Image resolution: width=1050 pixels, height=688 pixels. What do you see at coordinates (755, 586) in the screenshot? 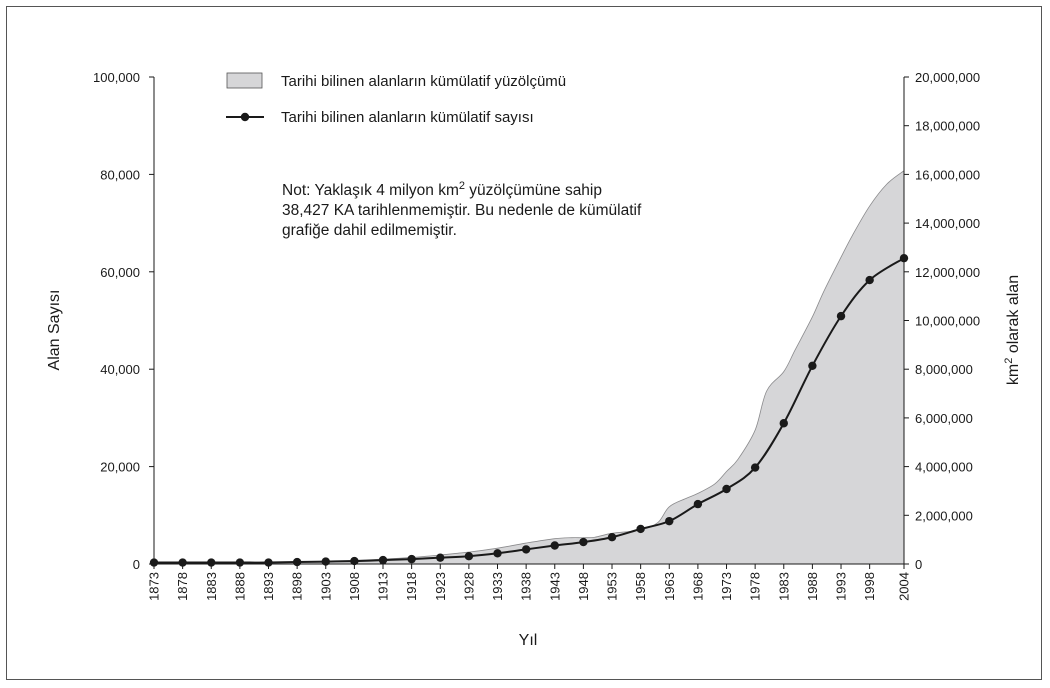
I see `x-tick-label: 1978` at bounding box center [755, 586].